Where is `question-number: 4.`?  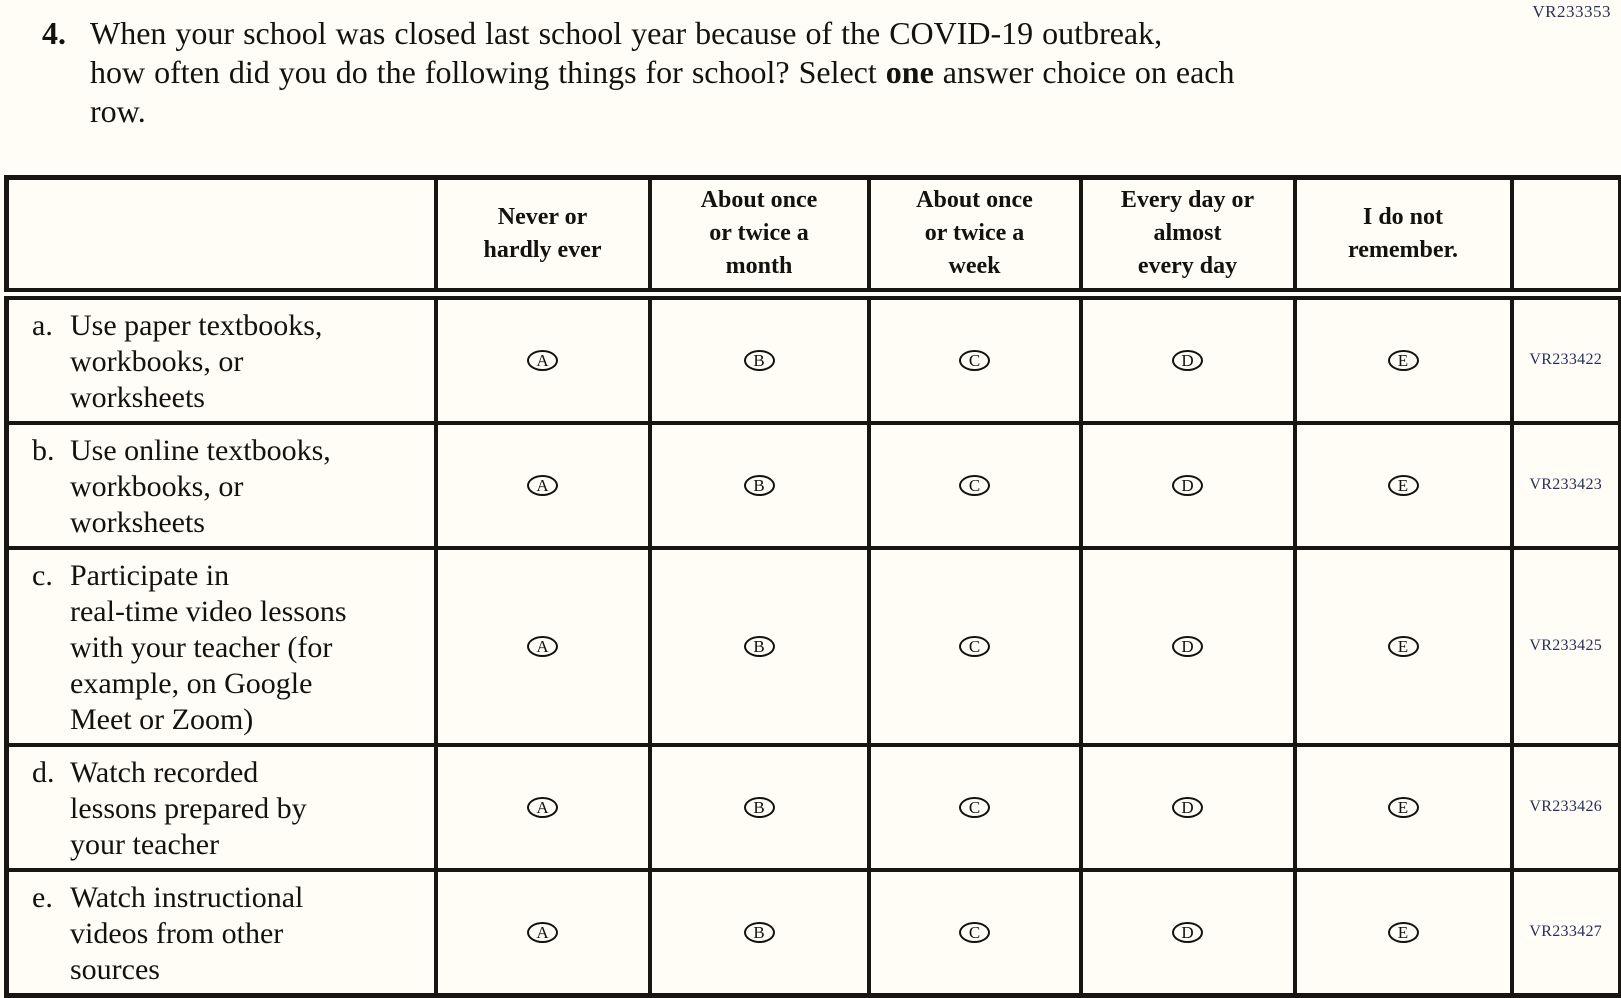 question-number: 4. is located at coordinates (54, 33).